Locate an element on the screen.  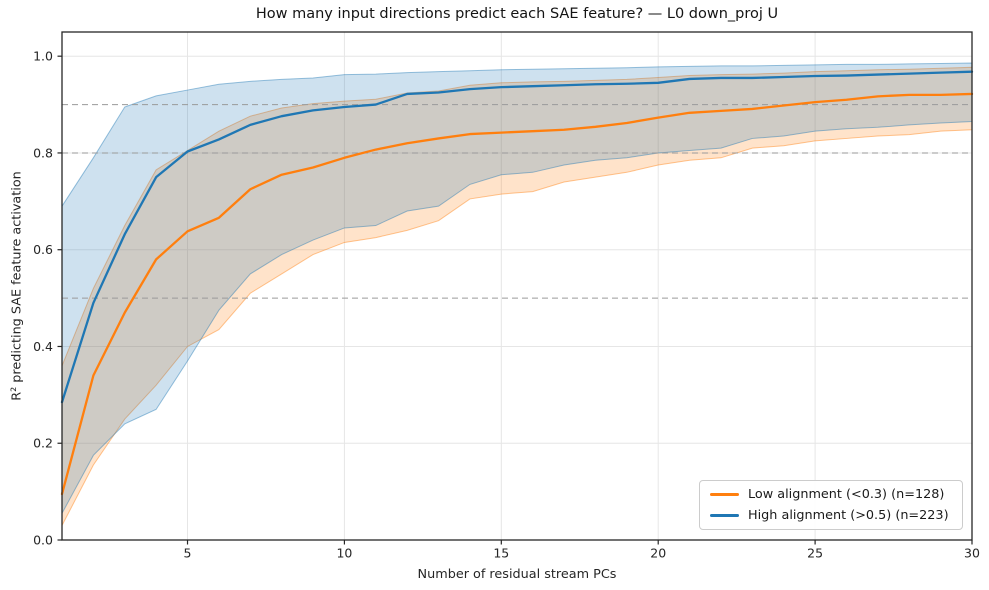
x-tick-label: 20 is located at coordinates (658, 553).